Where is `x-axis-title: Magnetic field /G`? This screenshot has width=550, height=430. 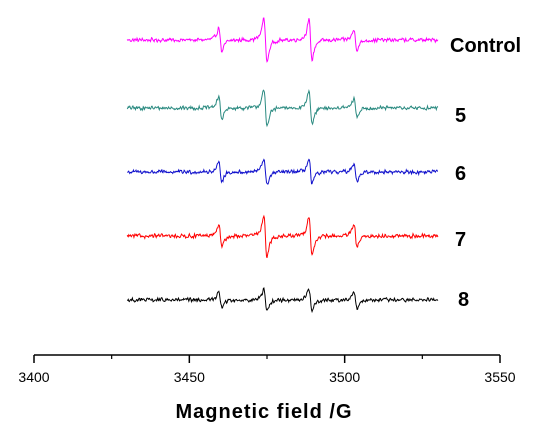
x-axis-title: Magnetic field /G is located at coordinates (263, 412).